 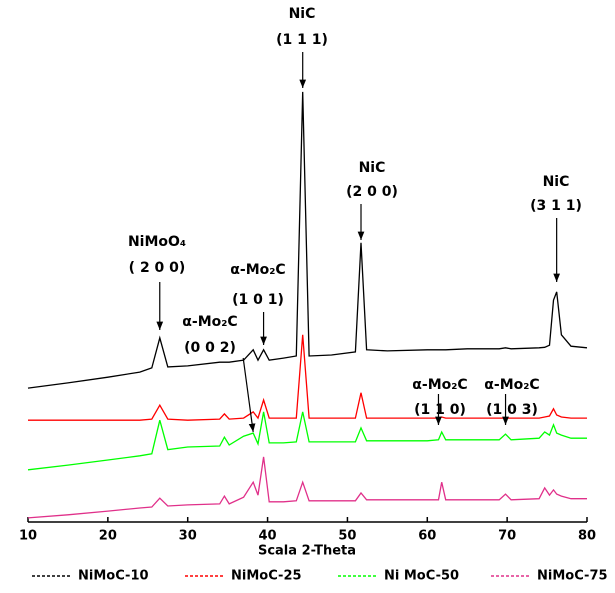 I want to click on x-tick-label: 80, so click(x=587, y=536).